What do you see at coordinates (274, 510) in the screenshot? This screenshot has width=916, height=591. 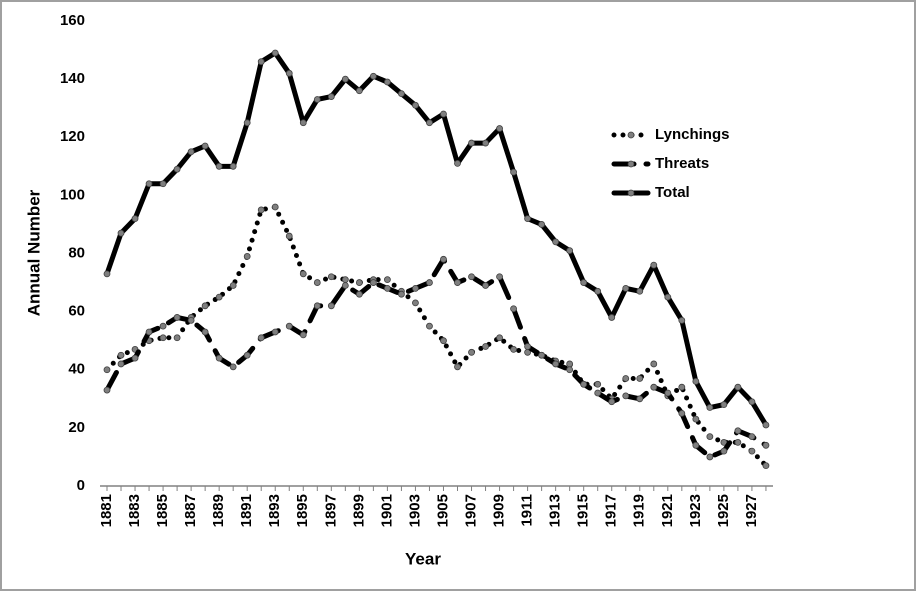 I see `x-tick-label: 1893` at bounding box center [274, 510].